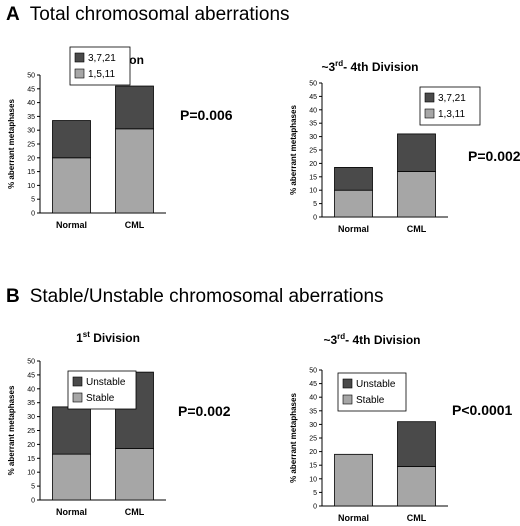  Describe the element at coordinates (86, 334) in the screenshot. I see `chart-title-superscript: st` at that location.